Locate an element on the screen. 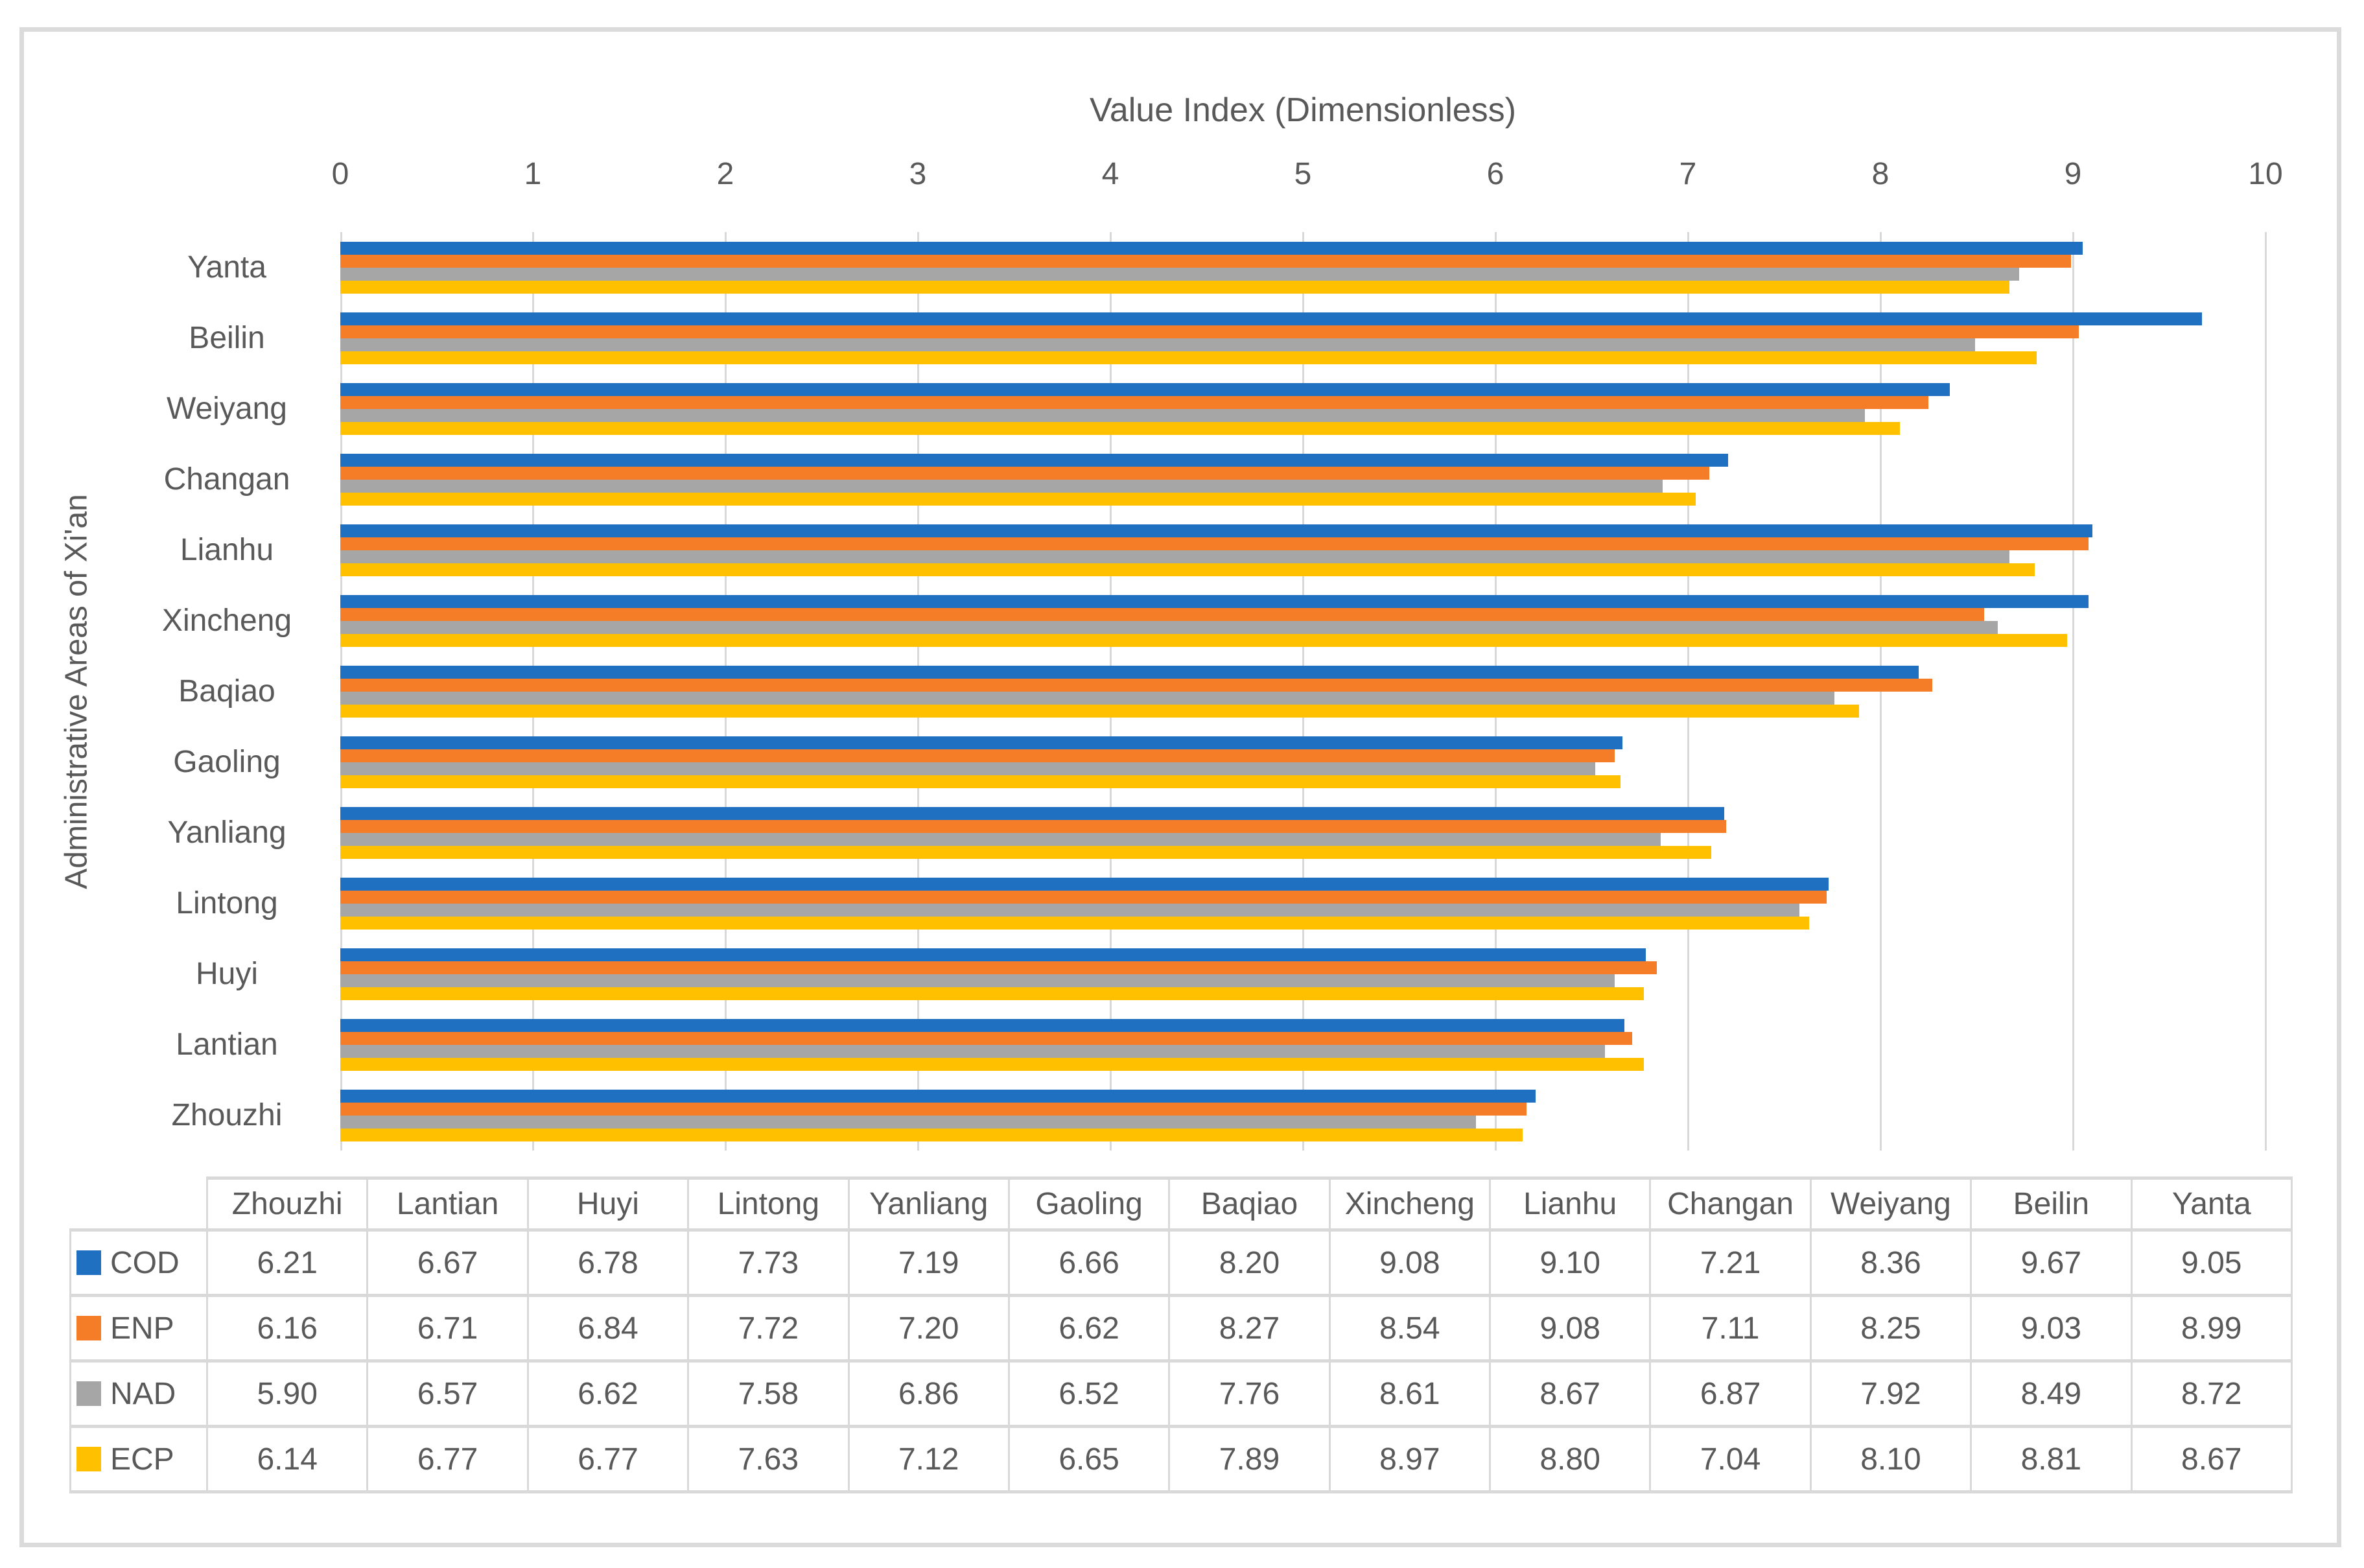 Image resolution: width=2364 pixels, height=1568 pixels. table-value-cell: 8.54 is located at coordinates (1410, 1329).